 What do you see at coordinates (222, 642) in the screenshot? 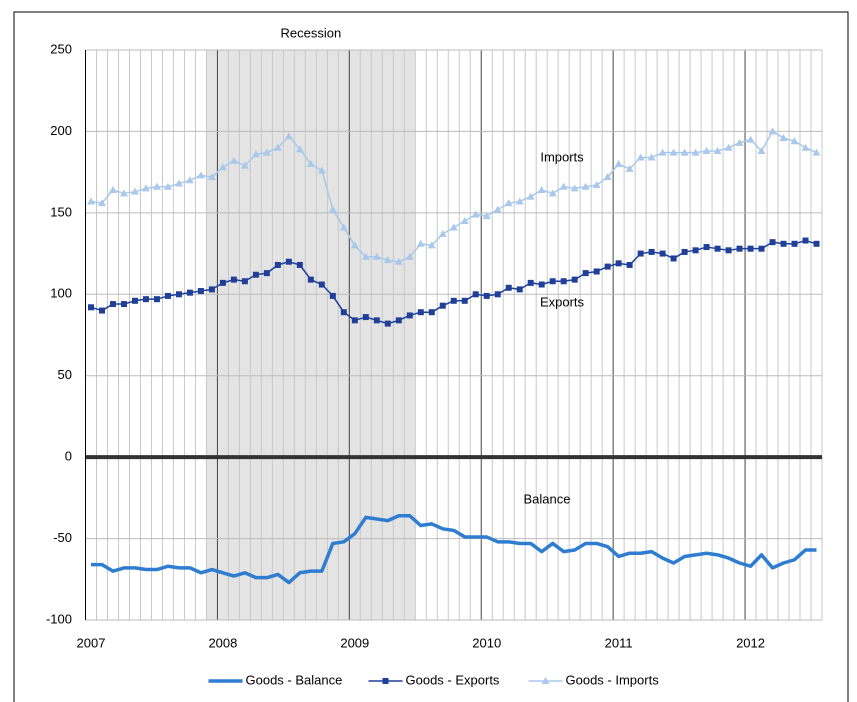
I see `x-tick-label: 2008` at bounding box center [222, 642].